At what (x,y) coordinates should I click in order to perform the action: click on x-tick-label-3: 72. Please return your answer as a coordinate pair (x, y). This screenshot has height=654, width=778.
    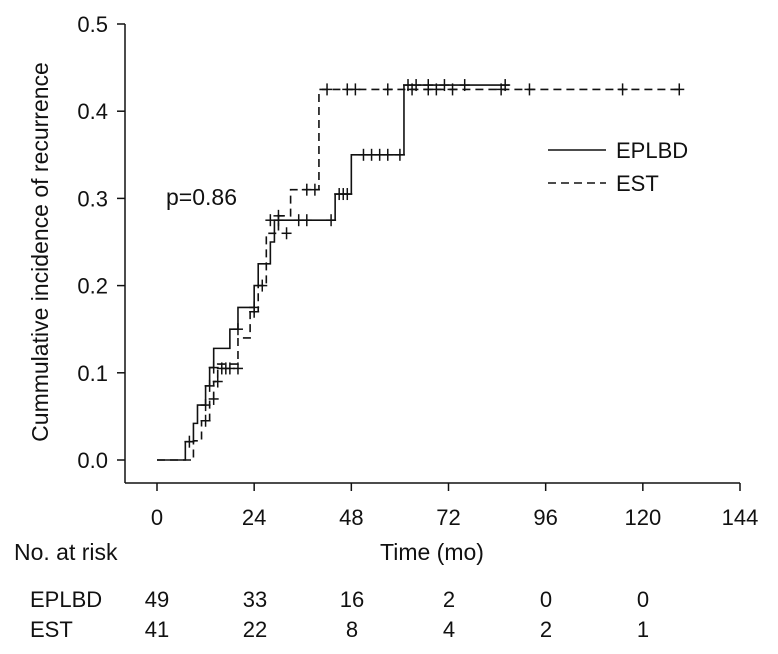
    Looking at the image, I should click on (448, 517).